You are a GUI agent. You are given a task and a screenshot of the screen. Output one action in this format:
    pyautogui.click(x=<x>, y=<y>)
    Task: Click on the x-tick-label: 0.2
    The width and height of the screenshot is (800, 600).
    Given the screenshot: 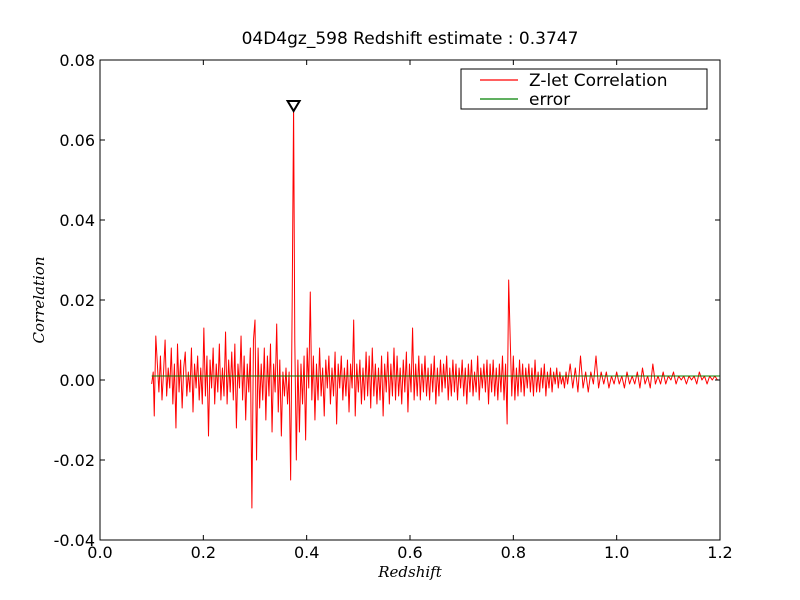 What is the action you would take?
    pyautogui.click(x=203, y=552)
    